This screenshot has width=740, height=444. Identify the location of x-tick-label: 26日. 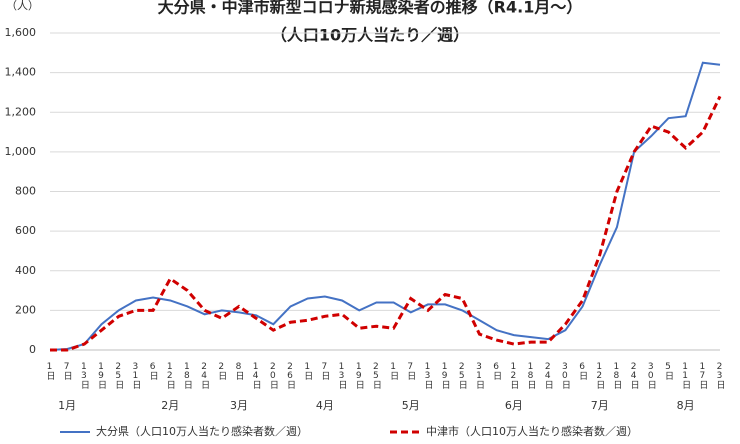
(290, 375).